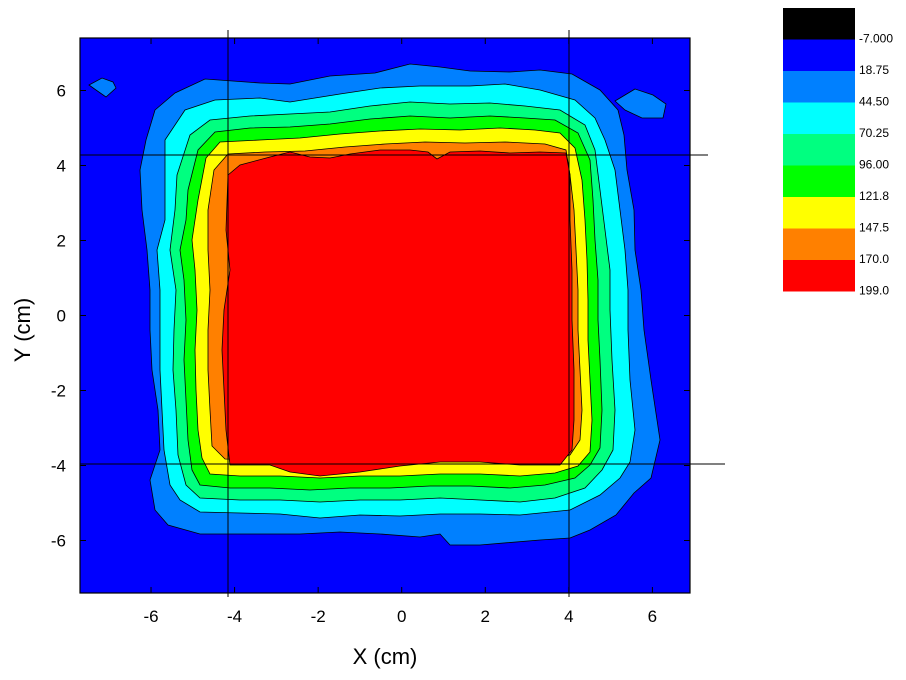 The width and height of the screenshot is (906, 680). What do you see at coordinates (874, 291) in the screenshot?
I see `legend-label: 199.0` at bounding box center [874, 291].